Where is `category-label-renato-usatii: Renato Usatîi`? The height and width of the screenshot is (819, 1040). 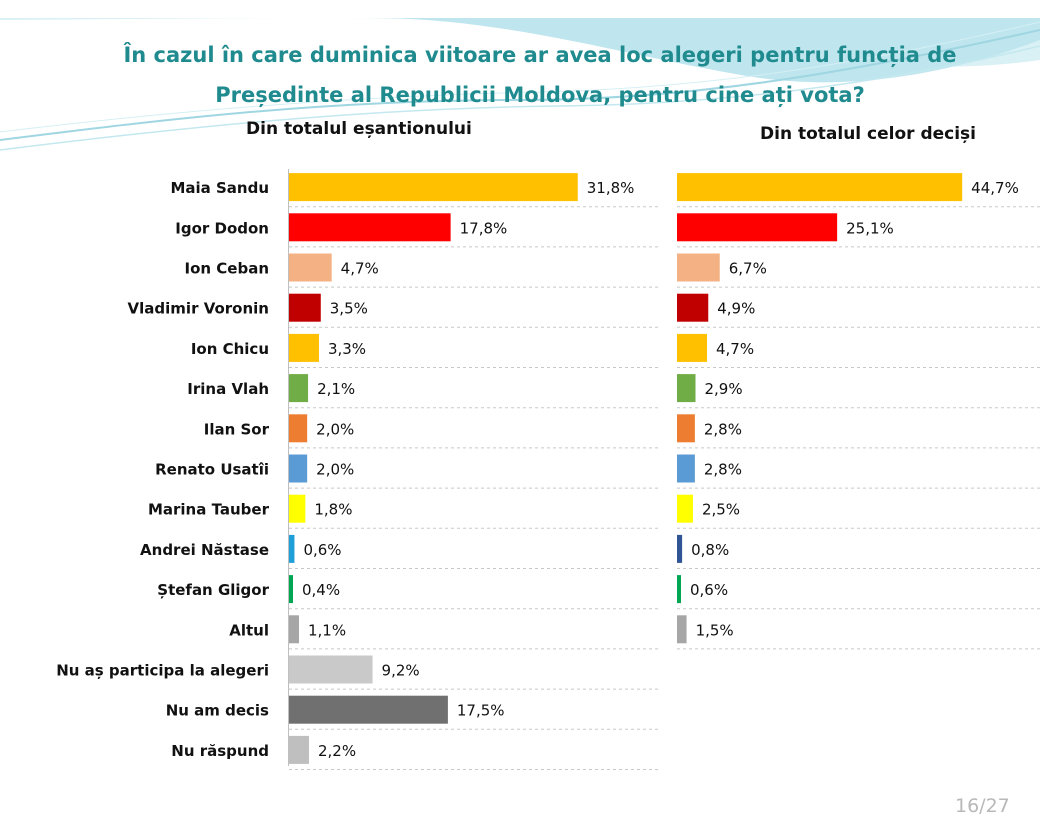
category-label-renato-usatii: Renato Usatîi is located at coordinates (212, 470).